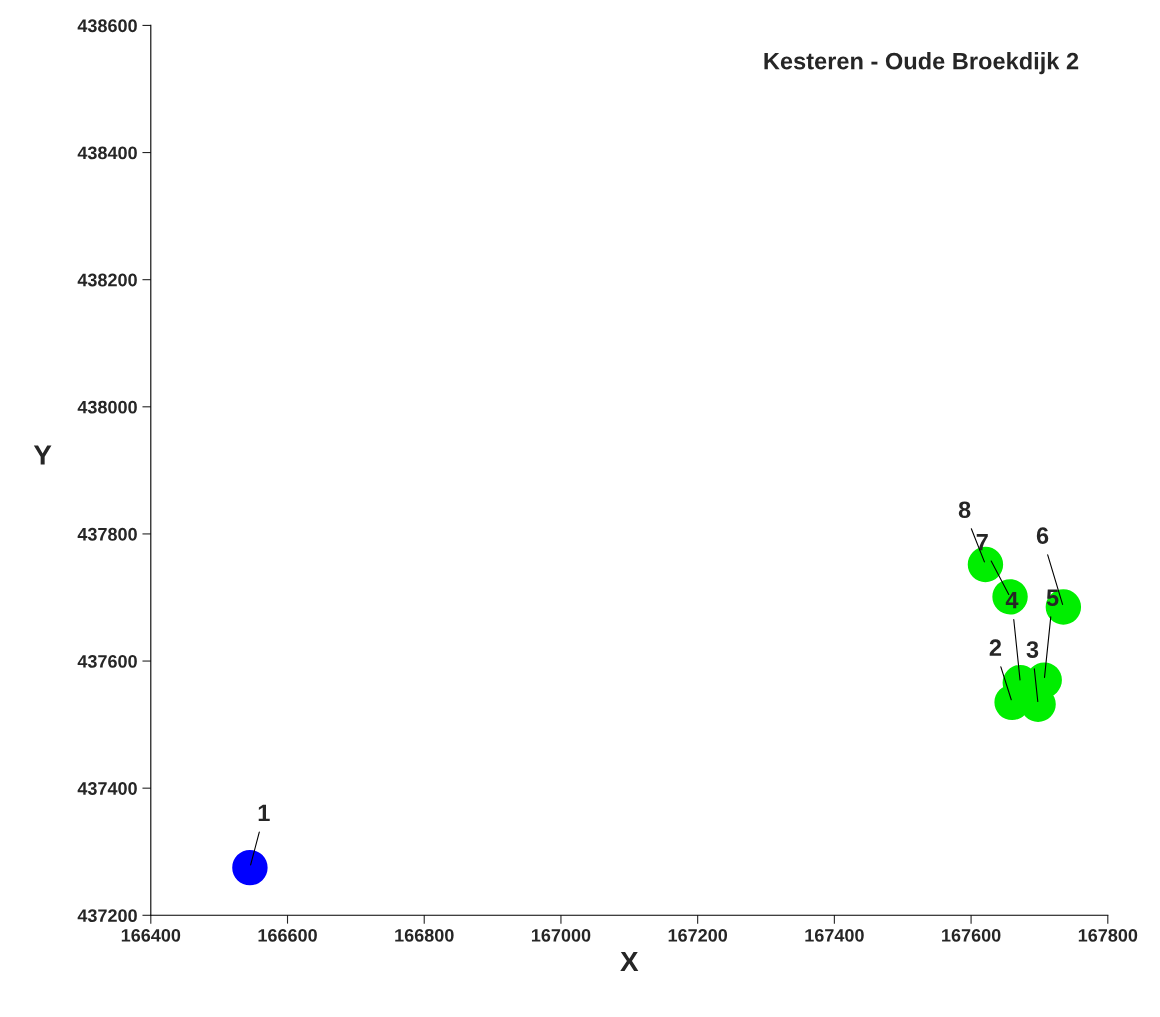  What do you see at coordinates (629, 961) in the screenshot?
I see `x-axis-title: X` at bounding box center [629, 961].